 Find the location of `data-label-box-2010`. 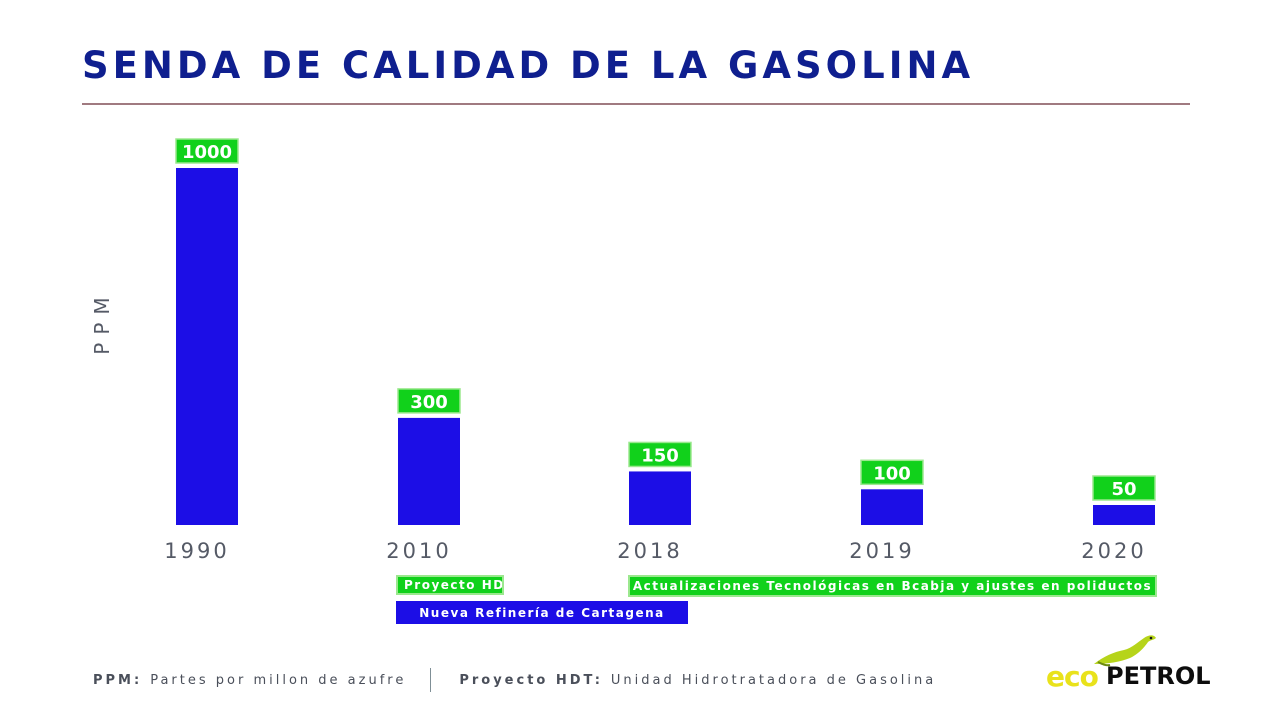

data-label-box-2010 is located at coordinates (429, 401).